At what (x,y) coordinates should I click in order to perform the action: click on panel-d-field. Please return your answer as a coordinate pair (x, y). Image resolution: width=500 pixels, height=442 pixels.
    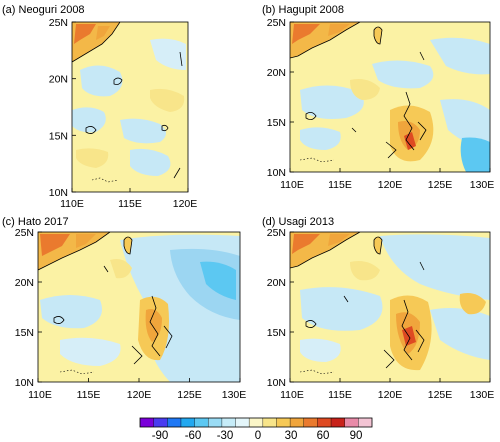
    Looking at the image, I should click on (390, 307).